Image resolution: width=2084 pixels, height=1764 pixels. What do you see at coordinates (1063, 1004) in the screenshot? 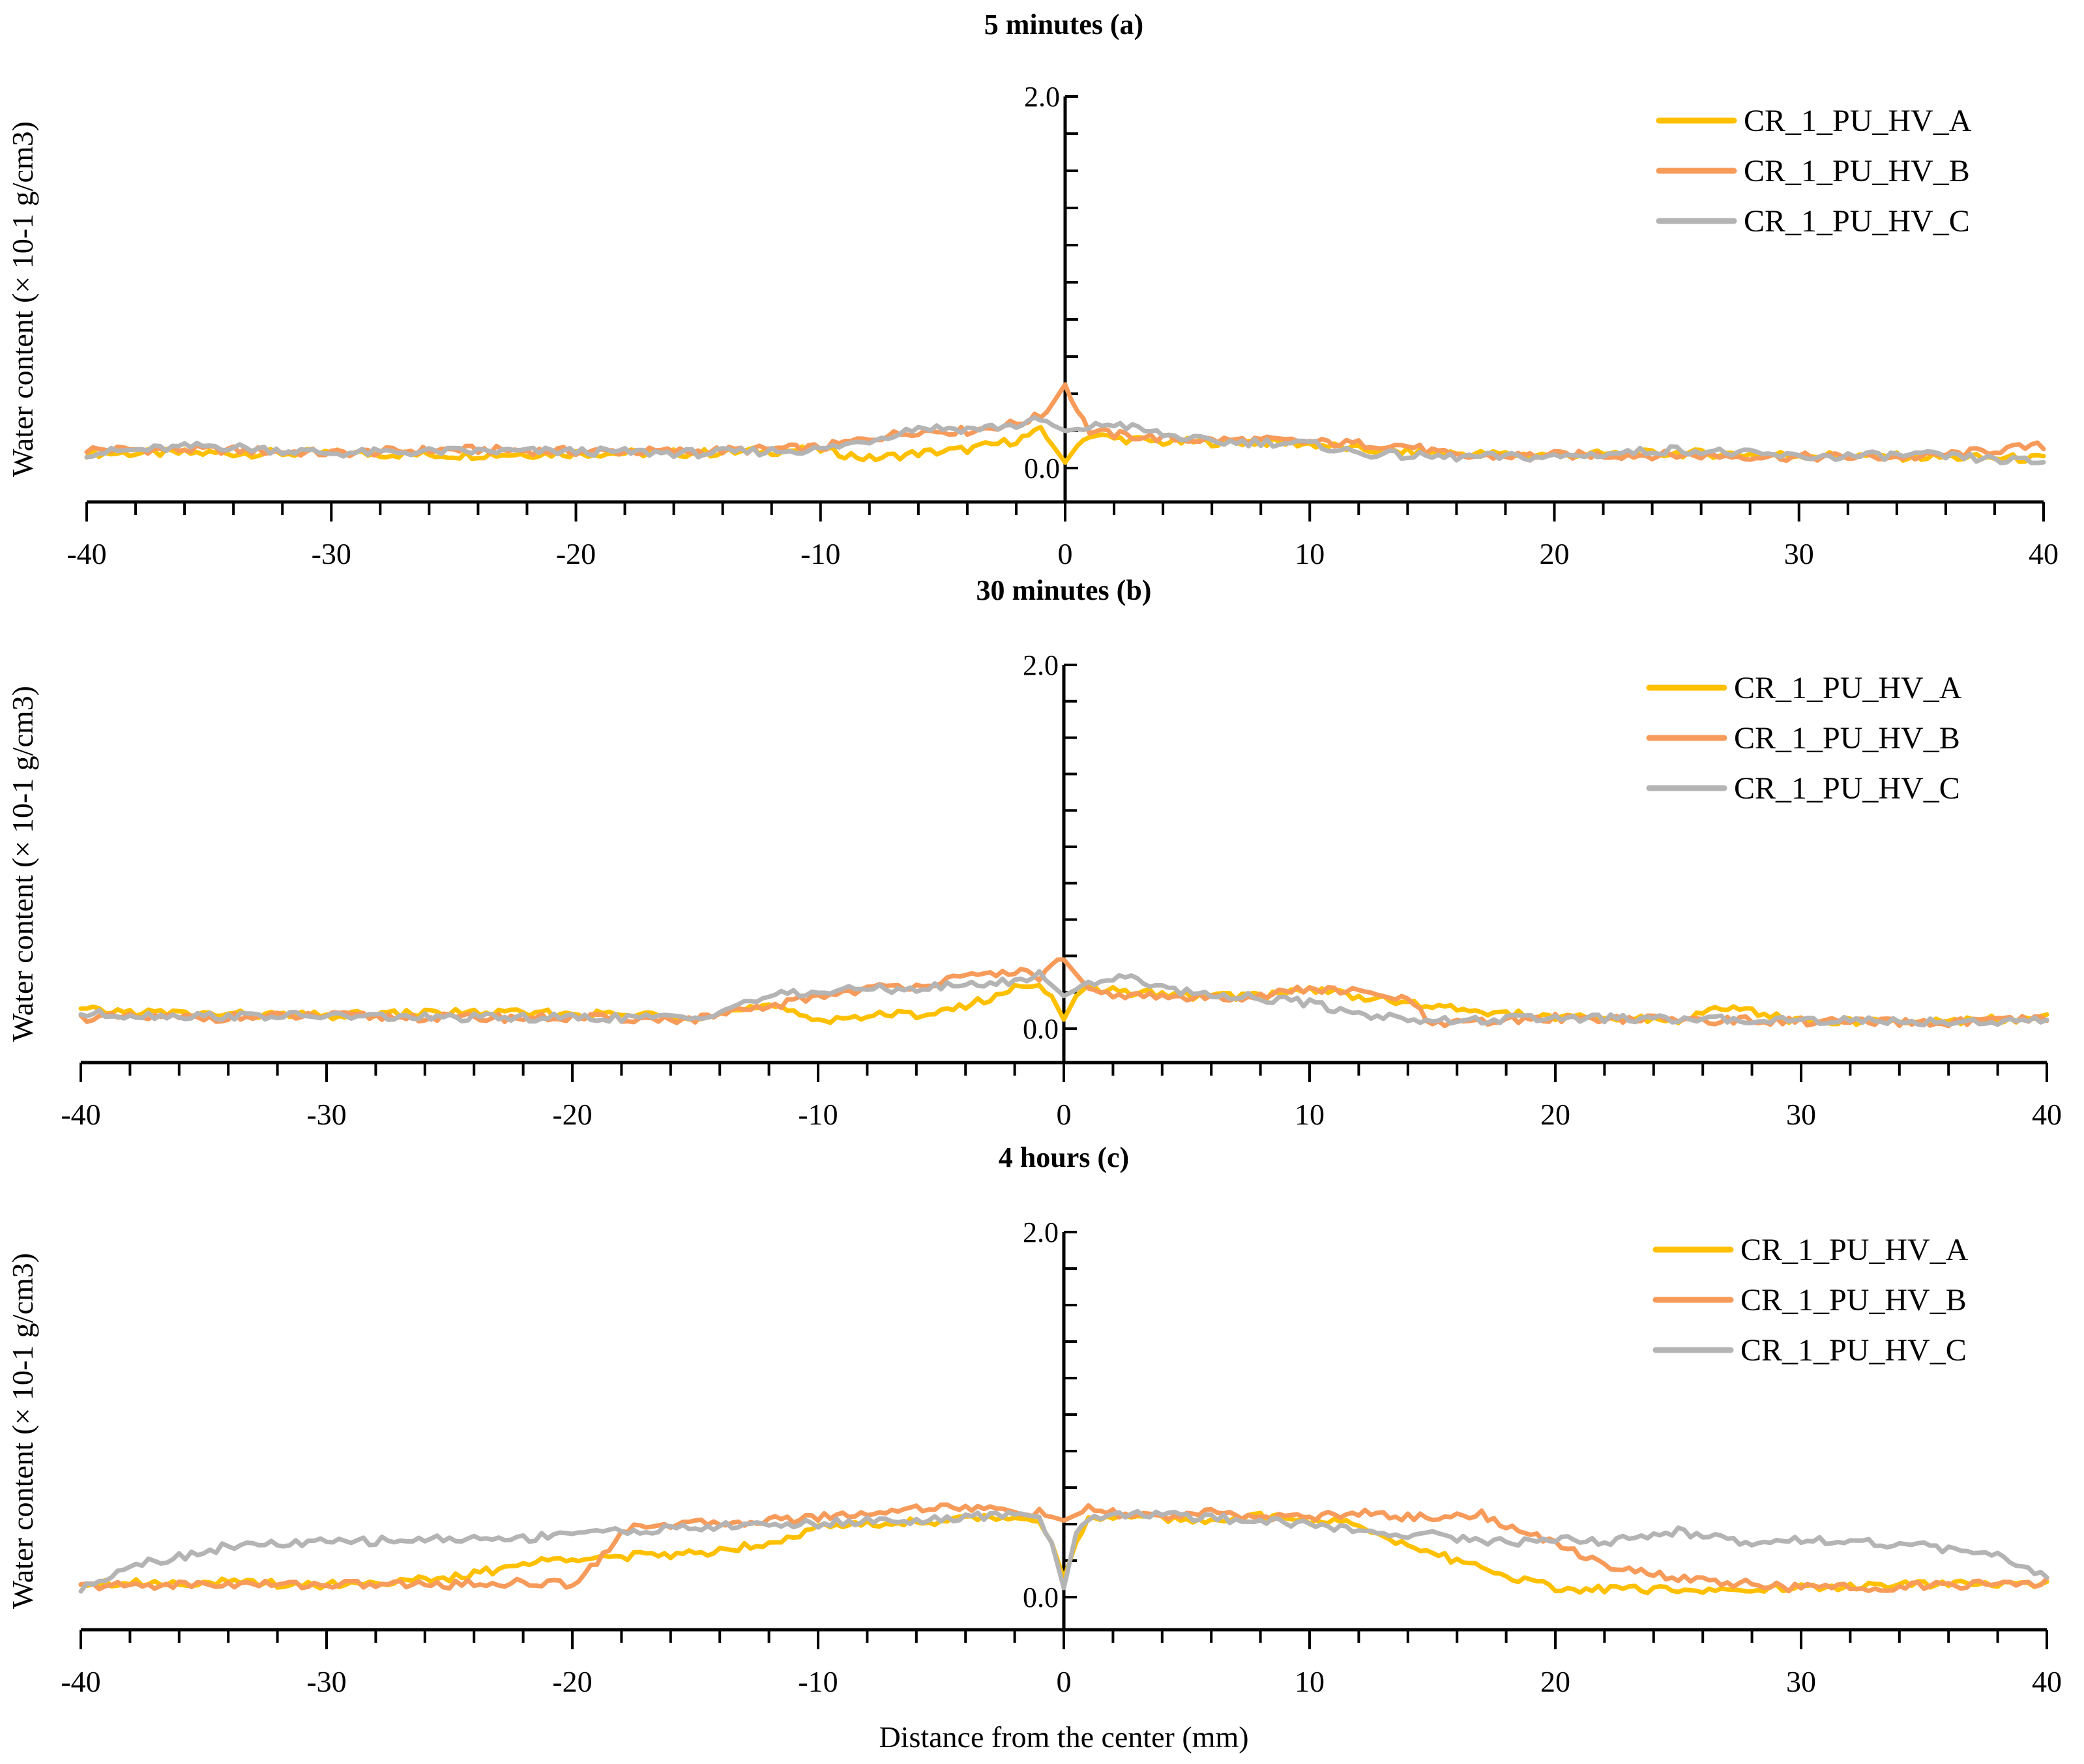
I see `series-line-a` at bounding box center [1063, 1004].